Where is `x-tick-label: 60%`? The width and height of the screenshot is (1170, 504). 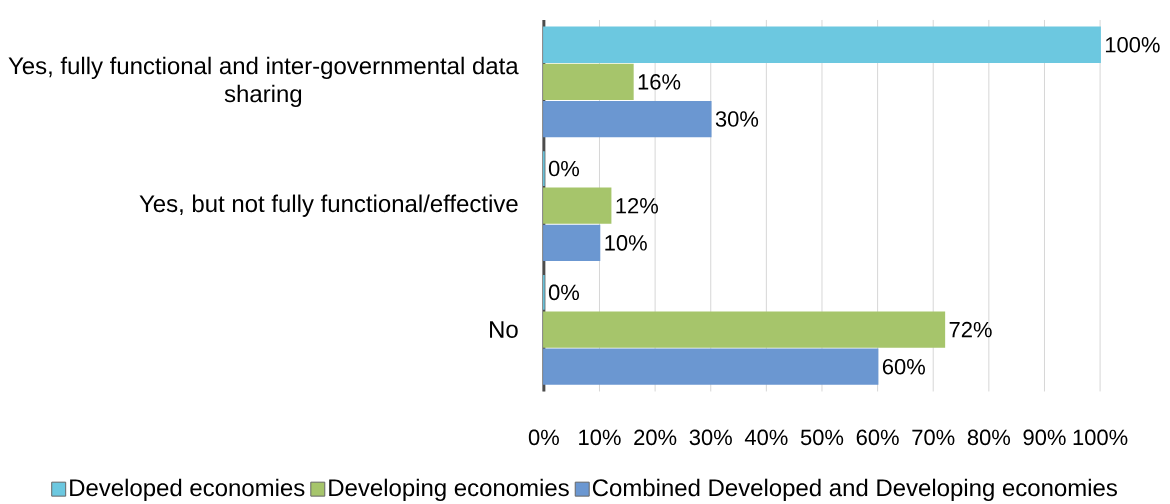 x-tick-label: 60% is located at coordinates (877, 437).